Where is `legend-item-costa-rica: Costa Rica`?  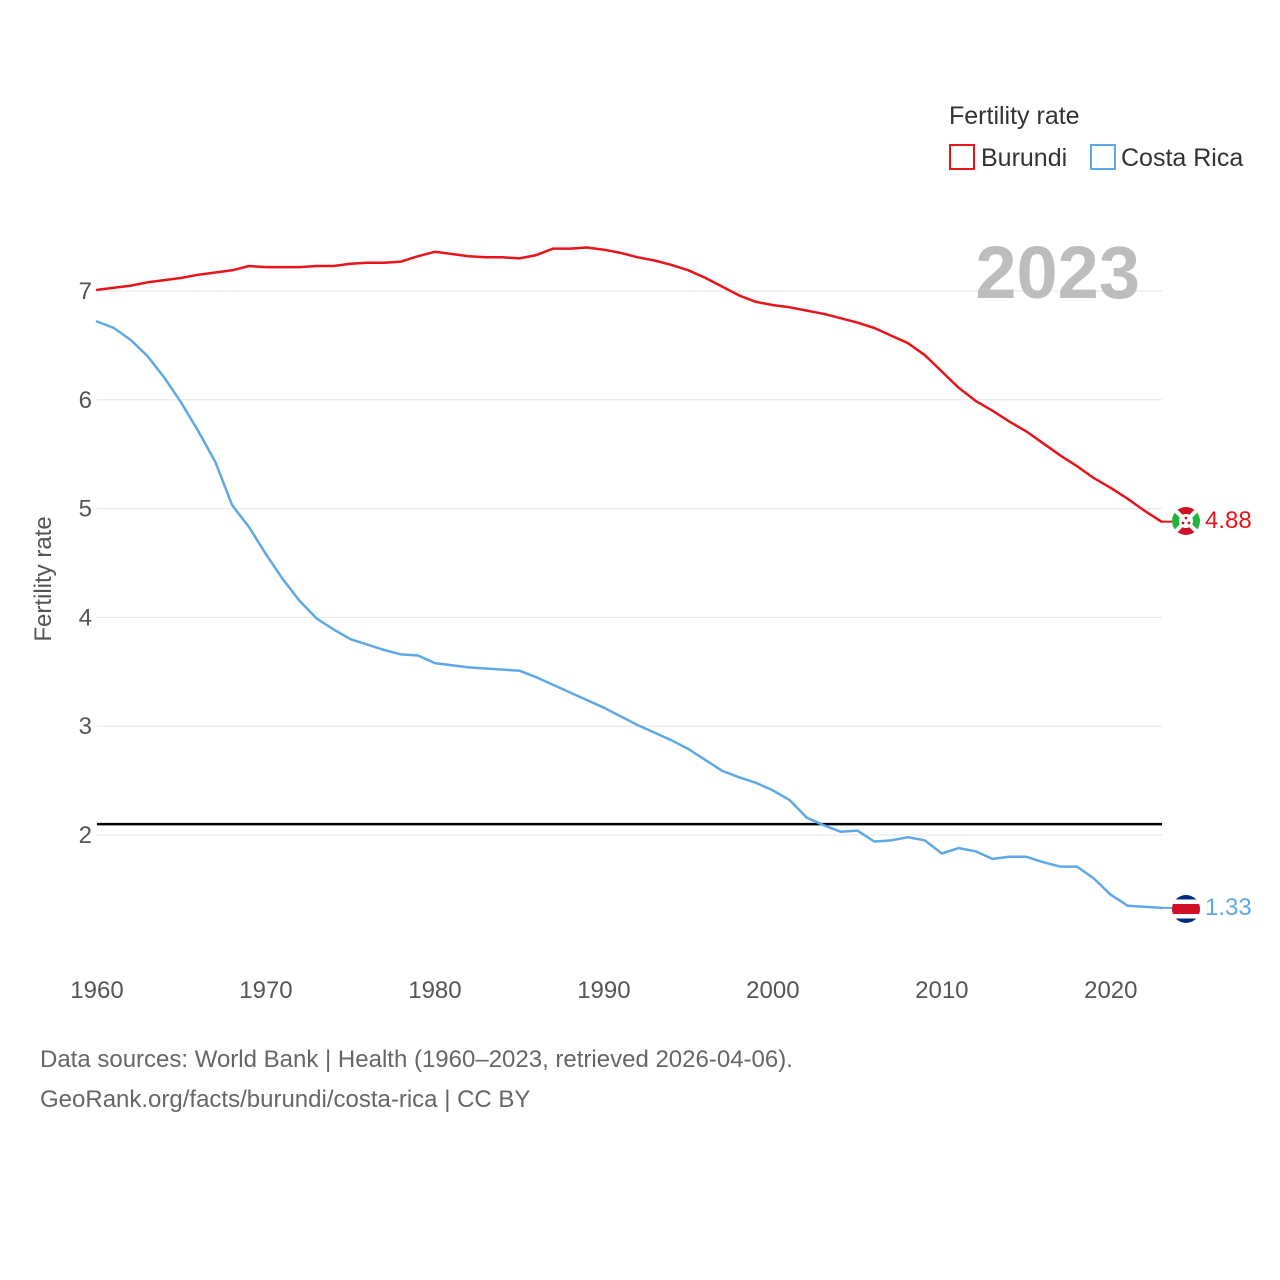
legend-item-costa-rica: Costa Rica is located at coordinates (1166, 158).